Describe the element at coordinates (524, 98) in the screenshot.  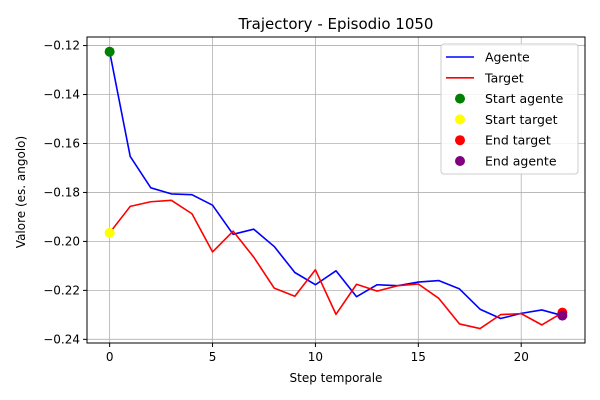
I see `legend-label: Start agente` at that location.